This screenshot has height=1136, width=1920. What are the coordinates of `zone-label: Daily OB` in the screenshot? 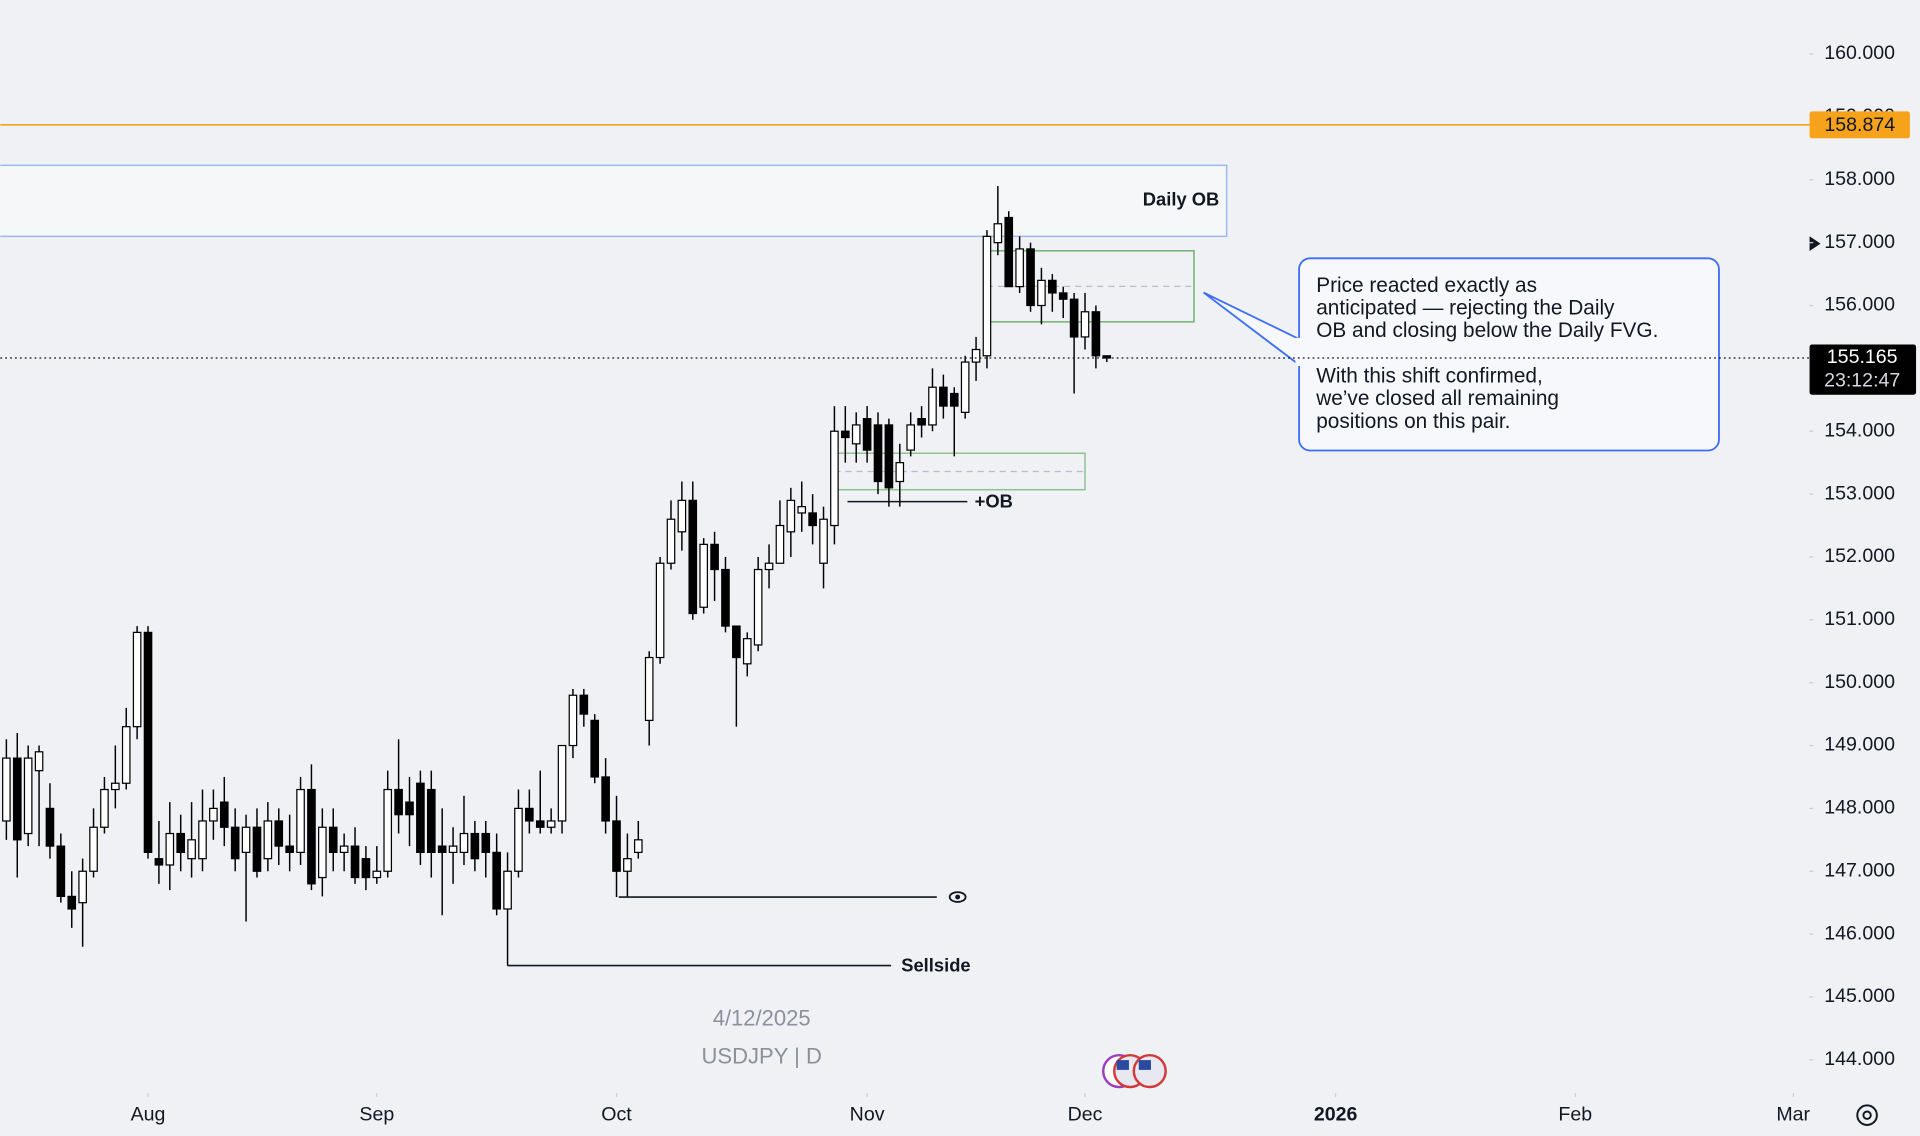 It's located at (1181, 199).